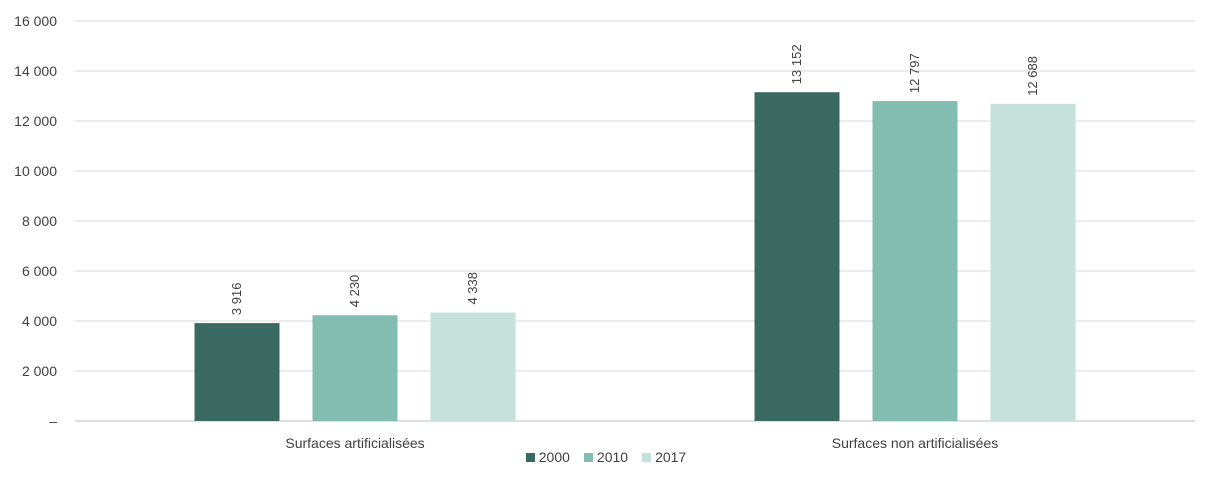 This screenshot has width=1212, height=493. What do you see at coordinates (530, 457) in the screenshot?
I see `legend-swatch-2000` at bounding box center [530, 457].